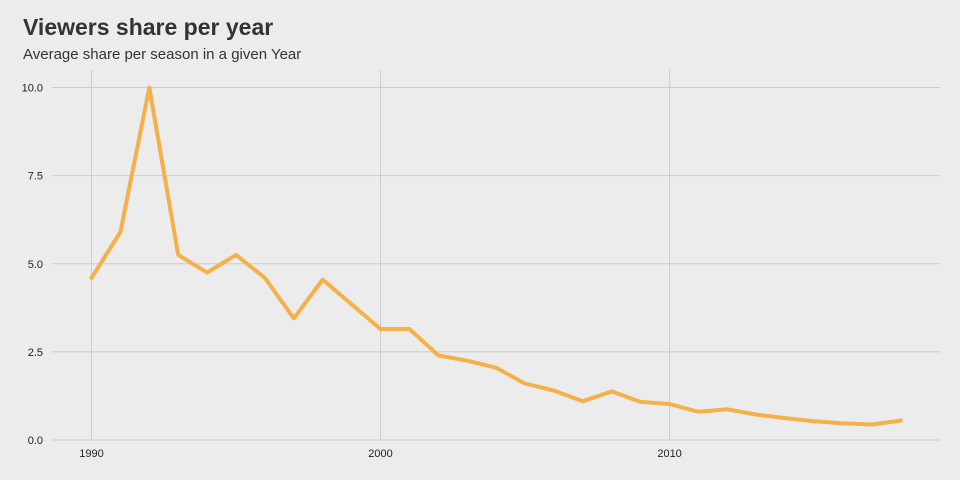 The image size is (960, 480). What do you see at coordinates (669, 454) in the screenshot?
I see `x-tick-label: 2010` at bounding box center [669, 454].